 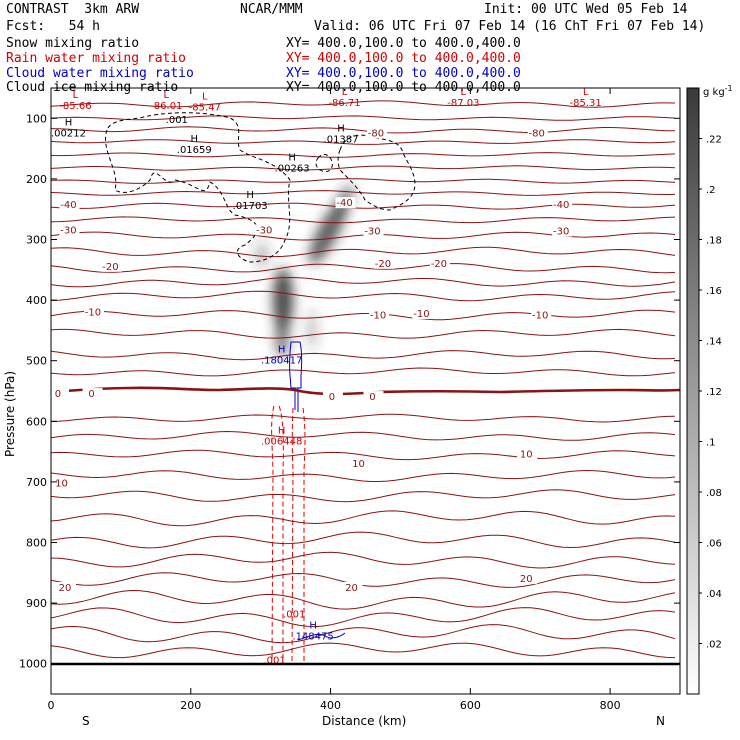 What do you see at coordinates (403, 73) in the screenshot?
I see `legend-cloud-water-xy: XY= 400.0,100.0 to 400.0,400.0` at bounding box center [403, 73].